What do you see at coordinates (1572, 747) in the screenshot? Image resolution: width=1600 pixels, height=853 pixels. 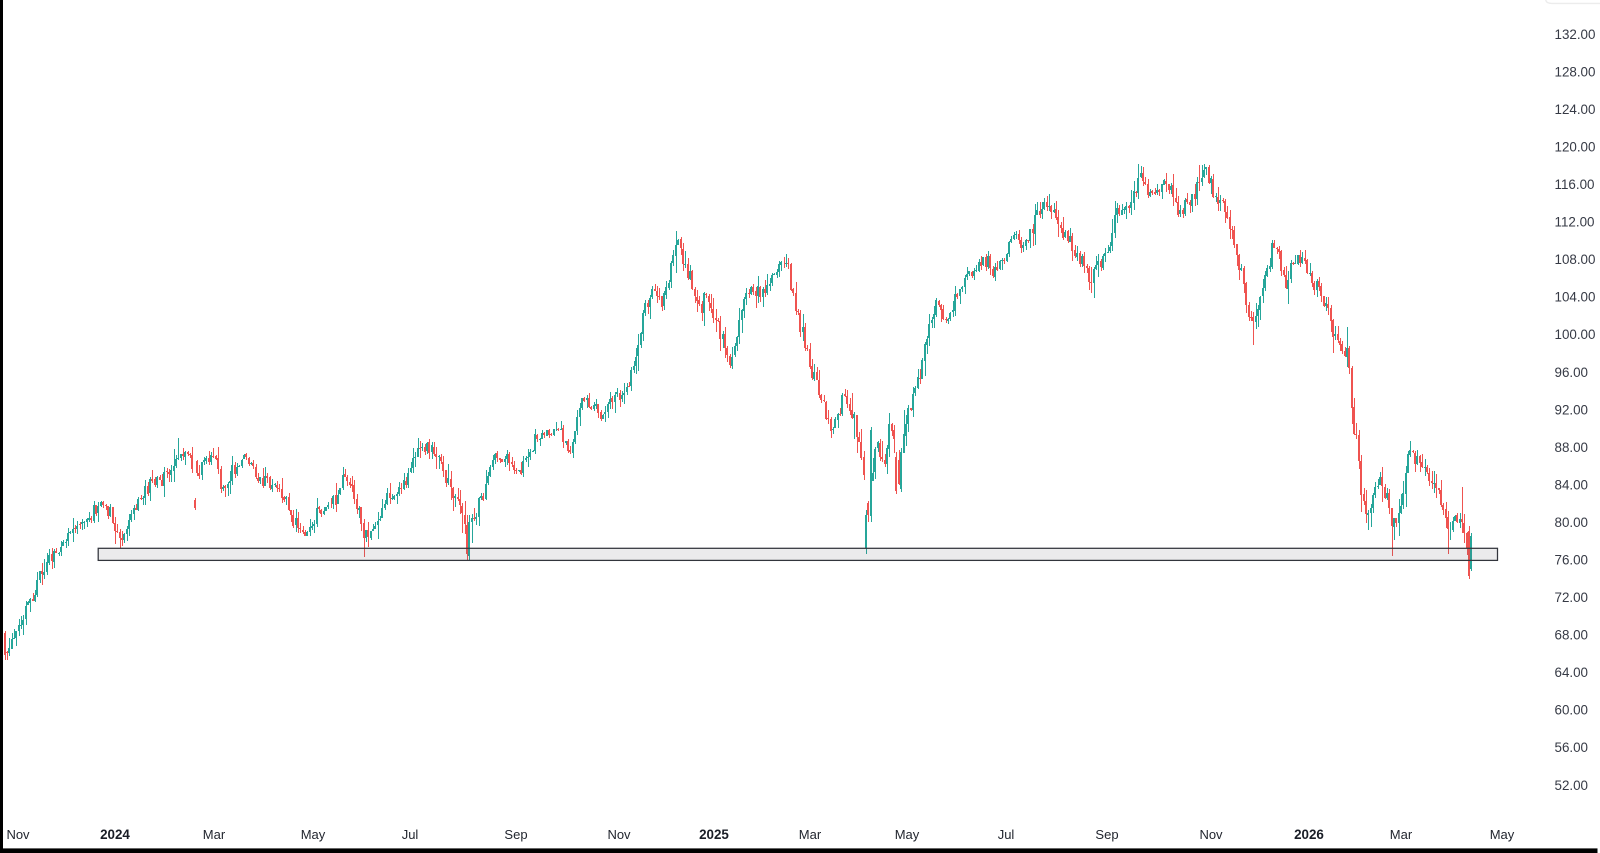 I see `svg-text: 56.00` at bounding box center [1572, 747].